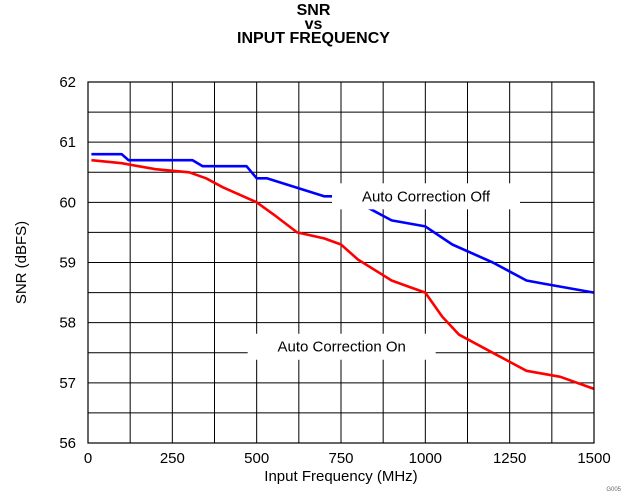 This screenshot has width=627, height=497. I want to click on chart-title-line-2: vs, so click(313, 24).